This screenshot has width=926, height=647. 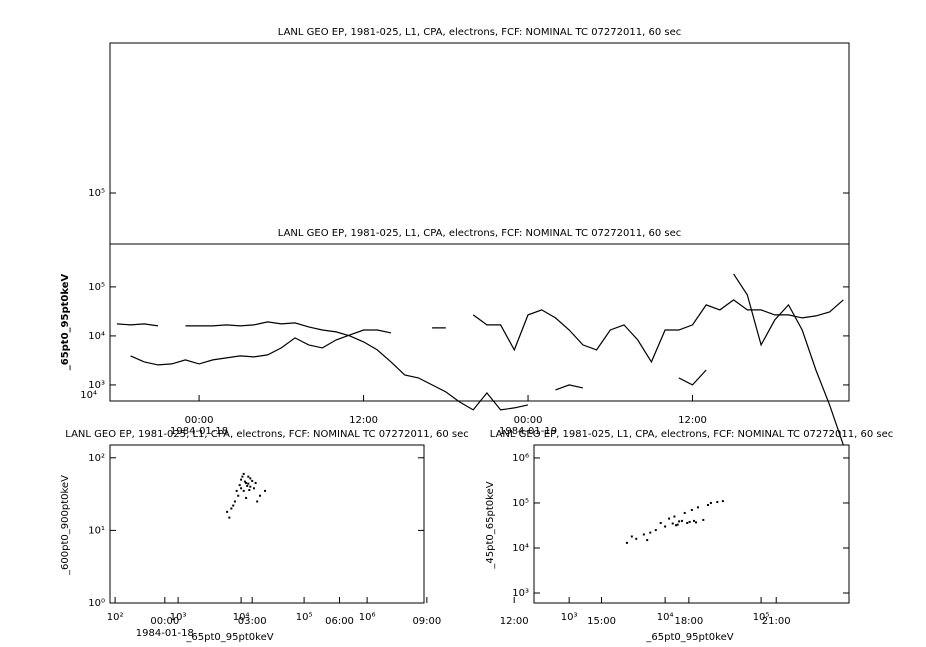 What do you see at coordinates (88, 395) in the screenshot?
I see `annotation: 10⁴` at bounding box center [88, 395].